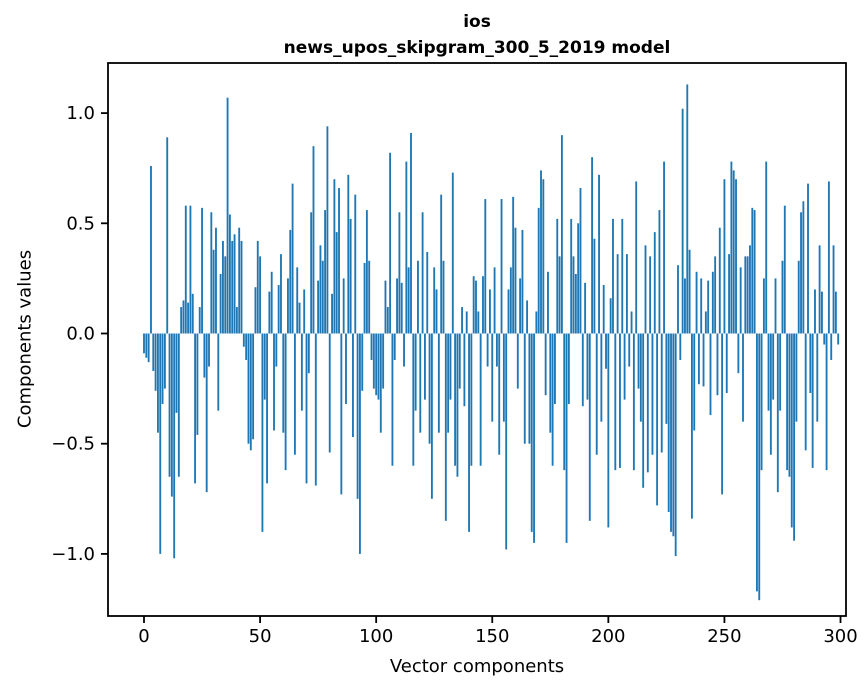 This screenshot has width=867, height=696. Describe the element at coordinates (477, 48) in the screenshot. I see `chart-title-line2: news_upos_skipgram_300_5_2019 model` at that location.